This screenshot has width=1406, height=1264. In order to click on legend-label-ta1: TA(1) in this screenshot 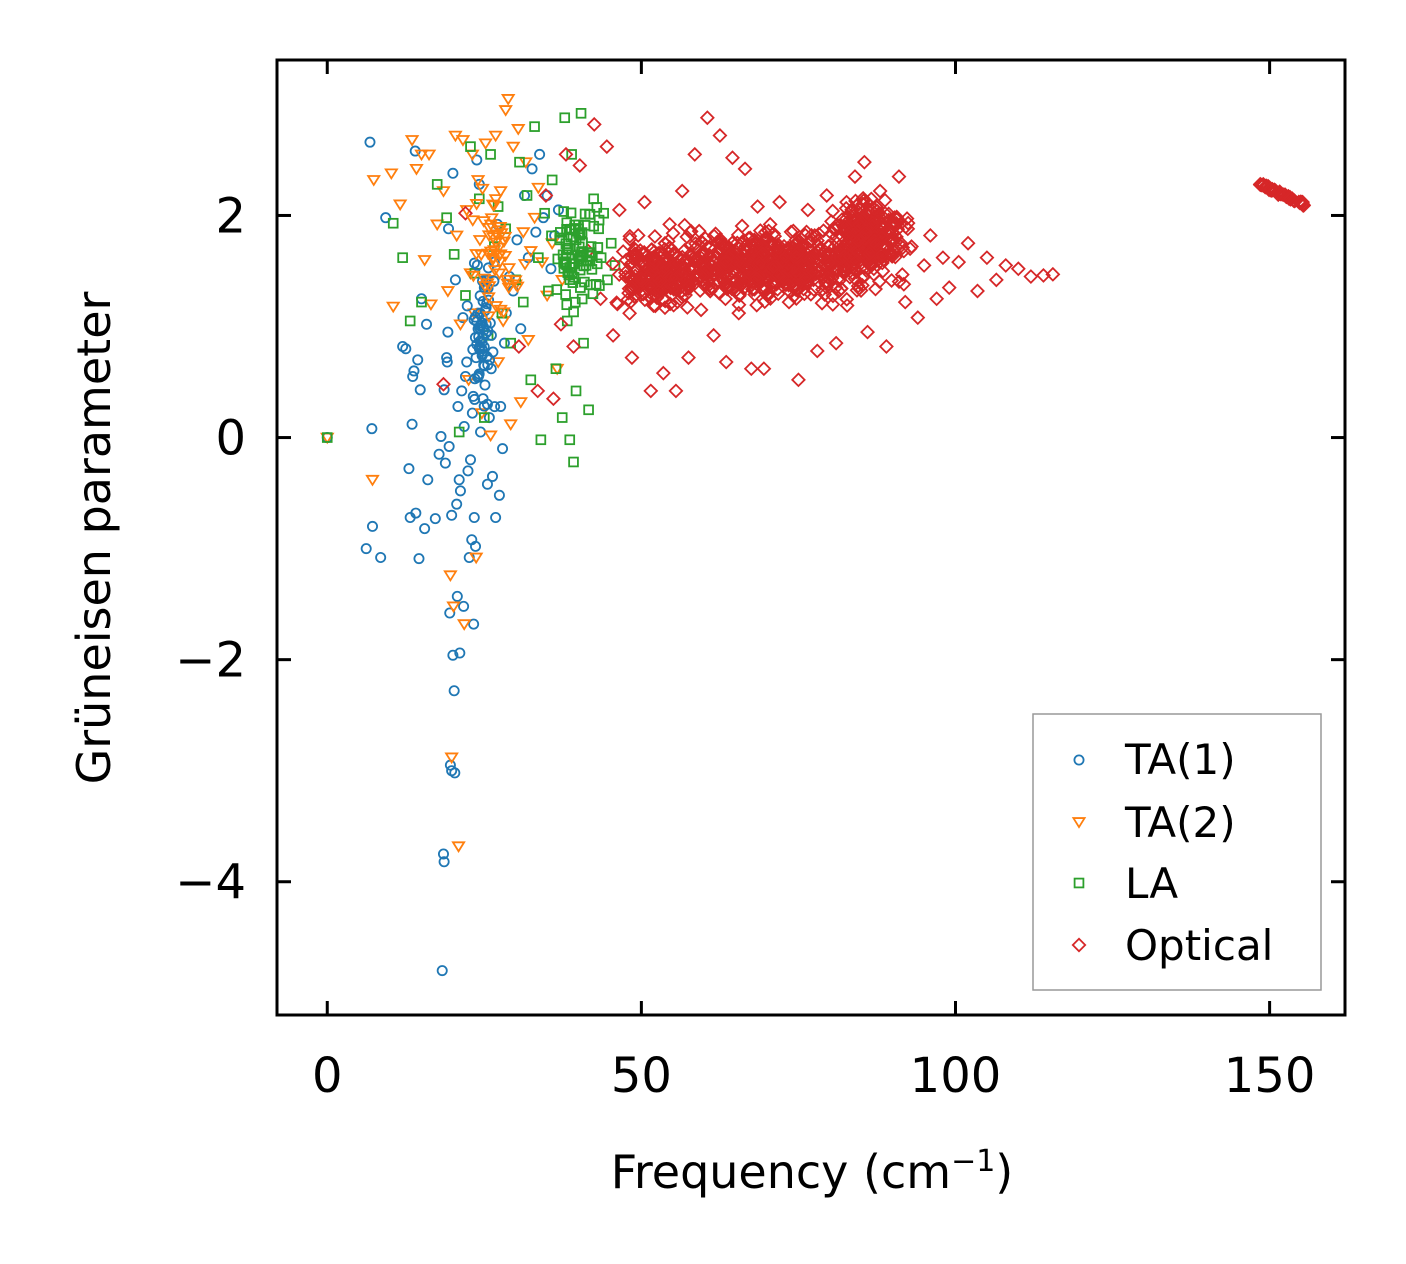, I will do `click(1180, 759)`.